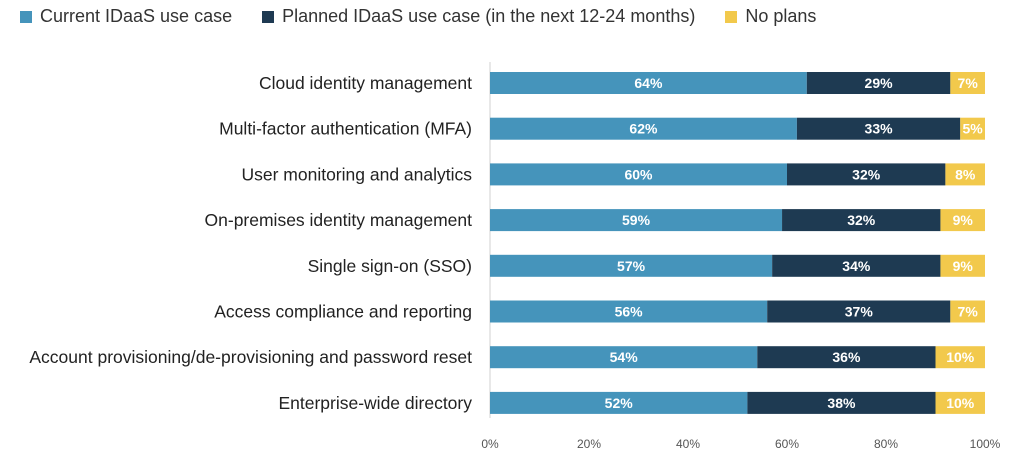 Image resolution: width=1024 pixels, height=463 pixels. Describe the element at coordinates (731, 16) in the screenshot. I see `legend-swatch-no-plans` at that location.